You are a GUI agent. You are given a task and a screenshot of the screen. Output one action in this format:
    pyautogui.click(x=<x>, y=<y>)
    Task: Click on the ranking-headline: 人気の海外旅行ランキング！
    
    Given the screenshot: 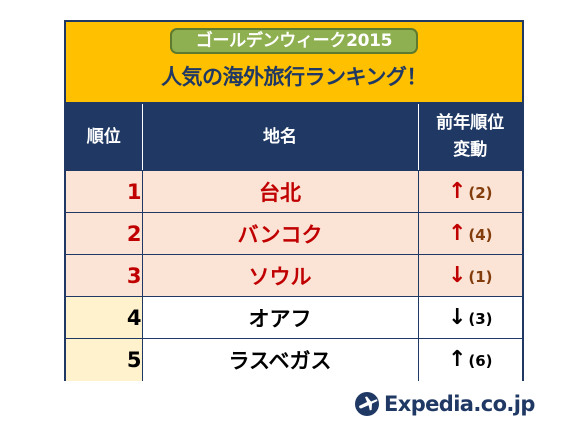 What is the action you would take?
    pyautogui.click(x=294, y=77)
    